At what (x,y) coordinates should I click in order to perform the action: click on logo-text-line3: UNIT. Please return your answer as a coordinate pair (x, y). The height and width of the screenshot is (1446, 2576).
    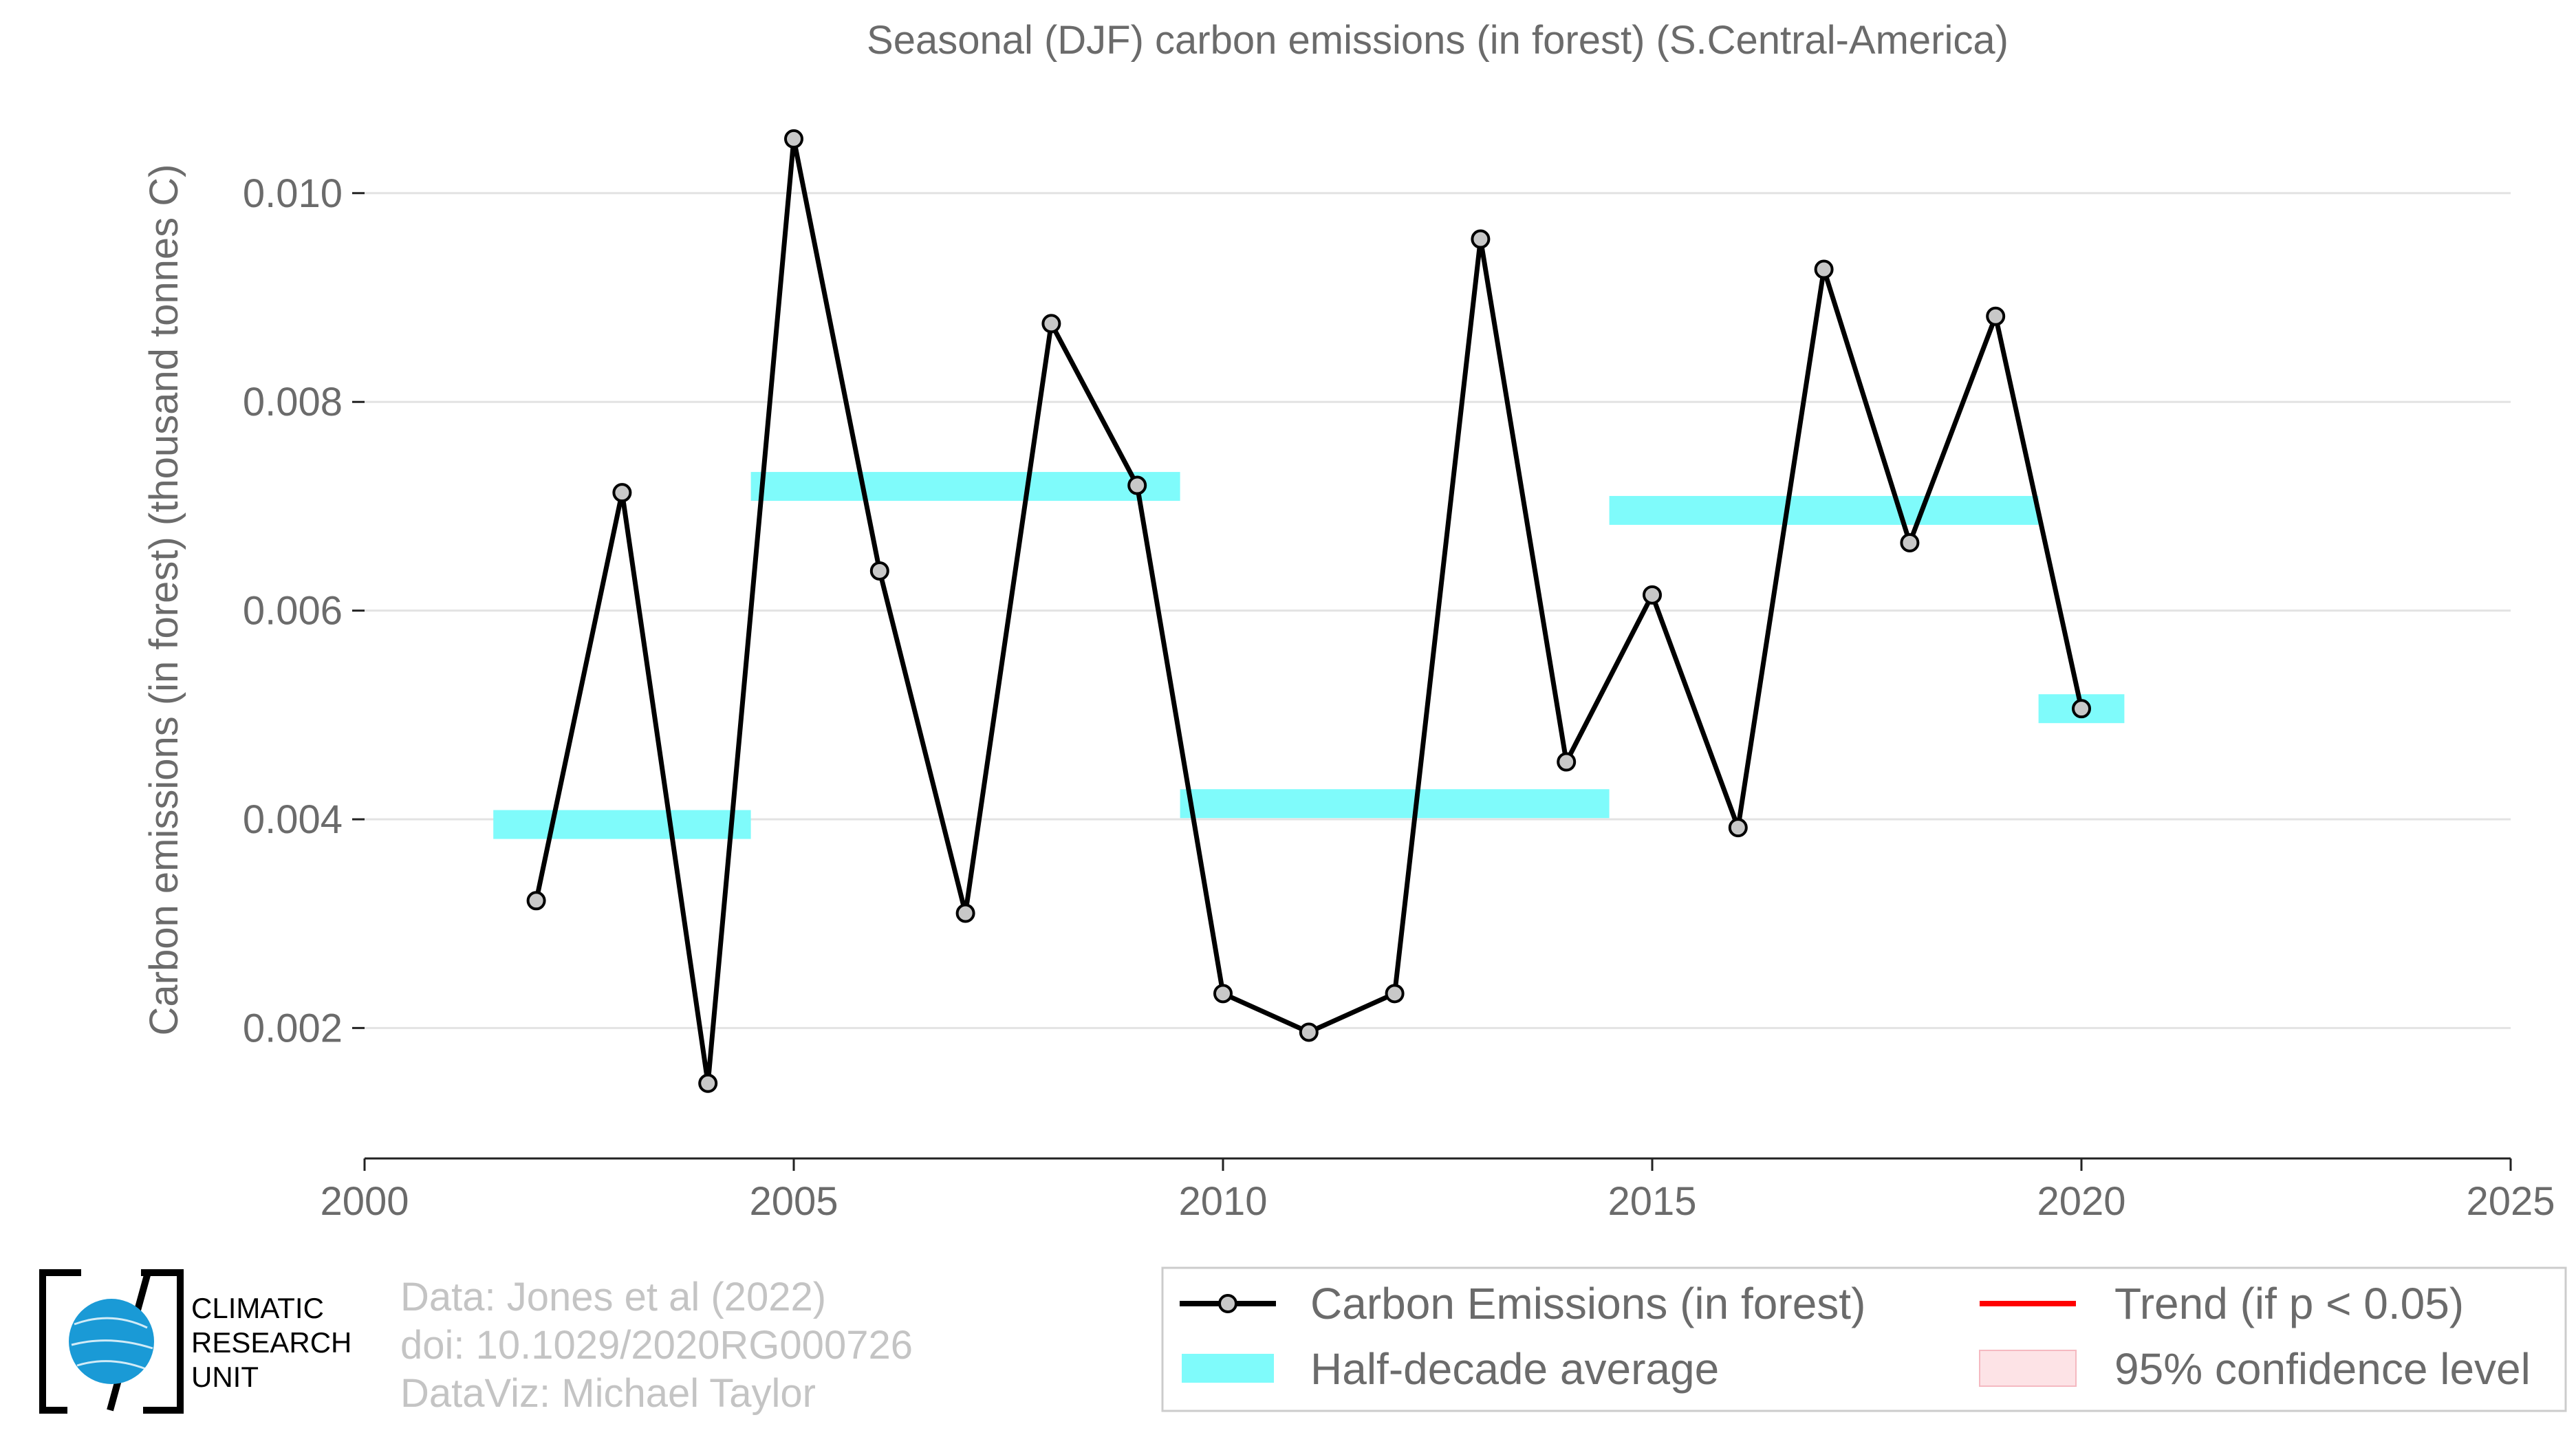
    Looking at the image, I should click on (225, 1377).